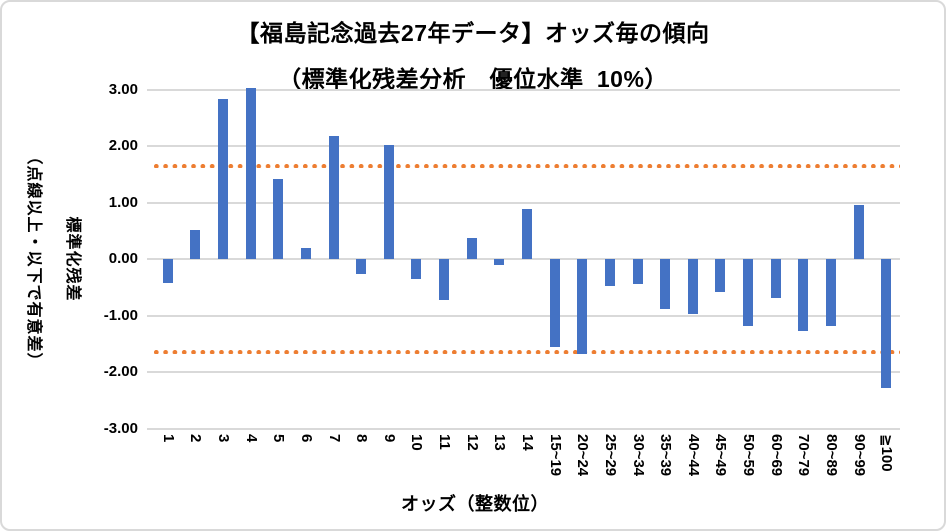  What do you see at coordinates (859, 455) in the screenshot?
I see `x-tick-label: 90~99` at bounding box center [859, 455].